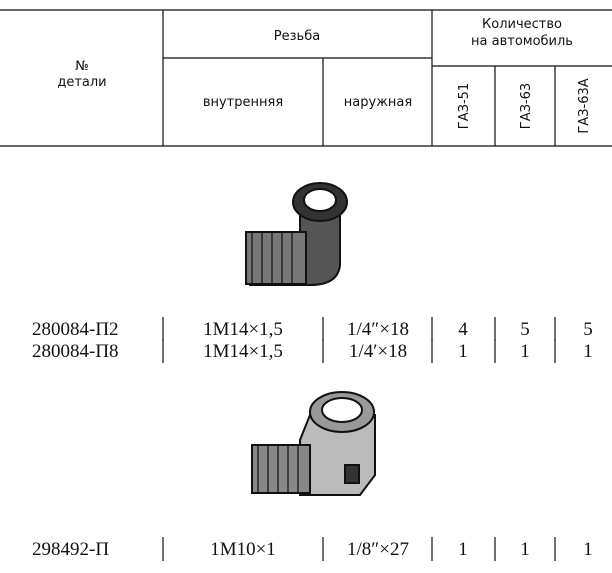  Describe the element at coordinates (584, 105) in the screenshot. I see `header-model: ГАЗ-63А` at that location.